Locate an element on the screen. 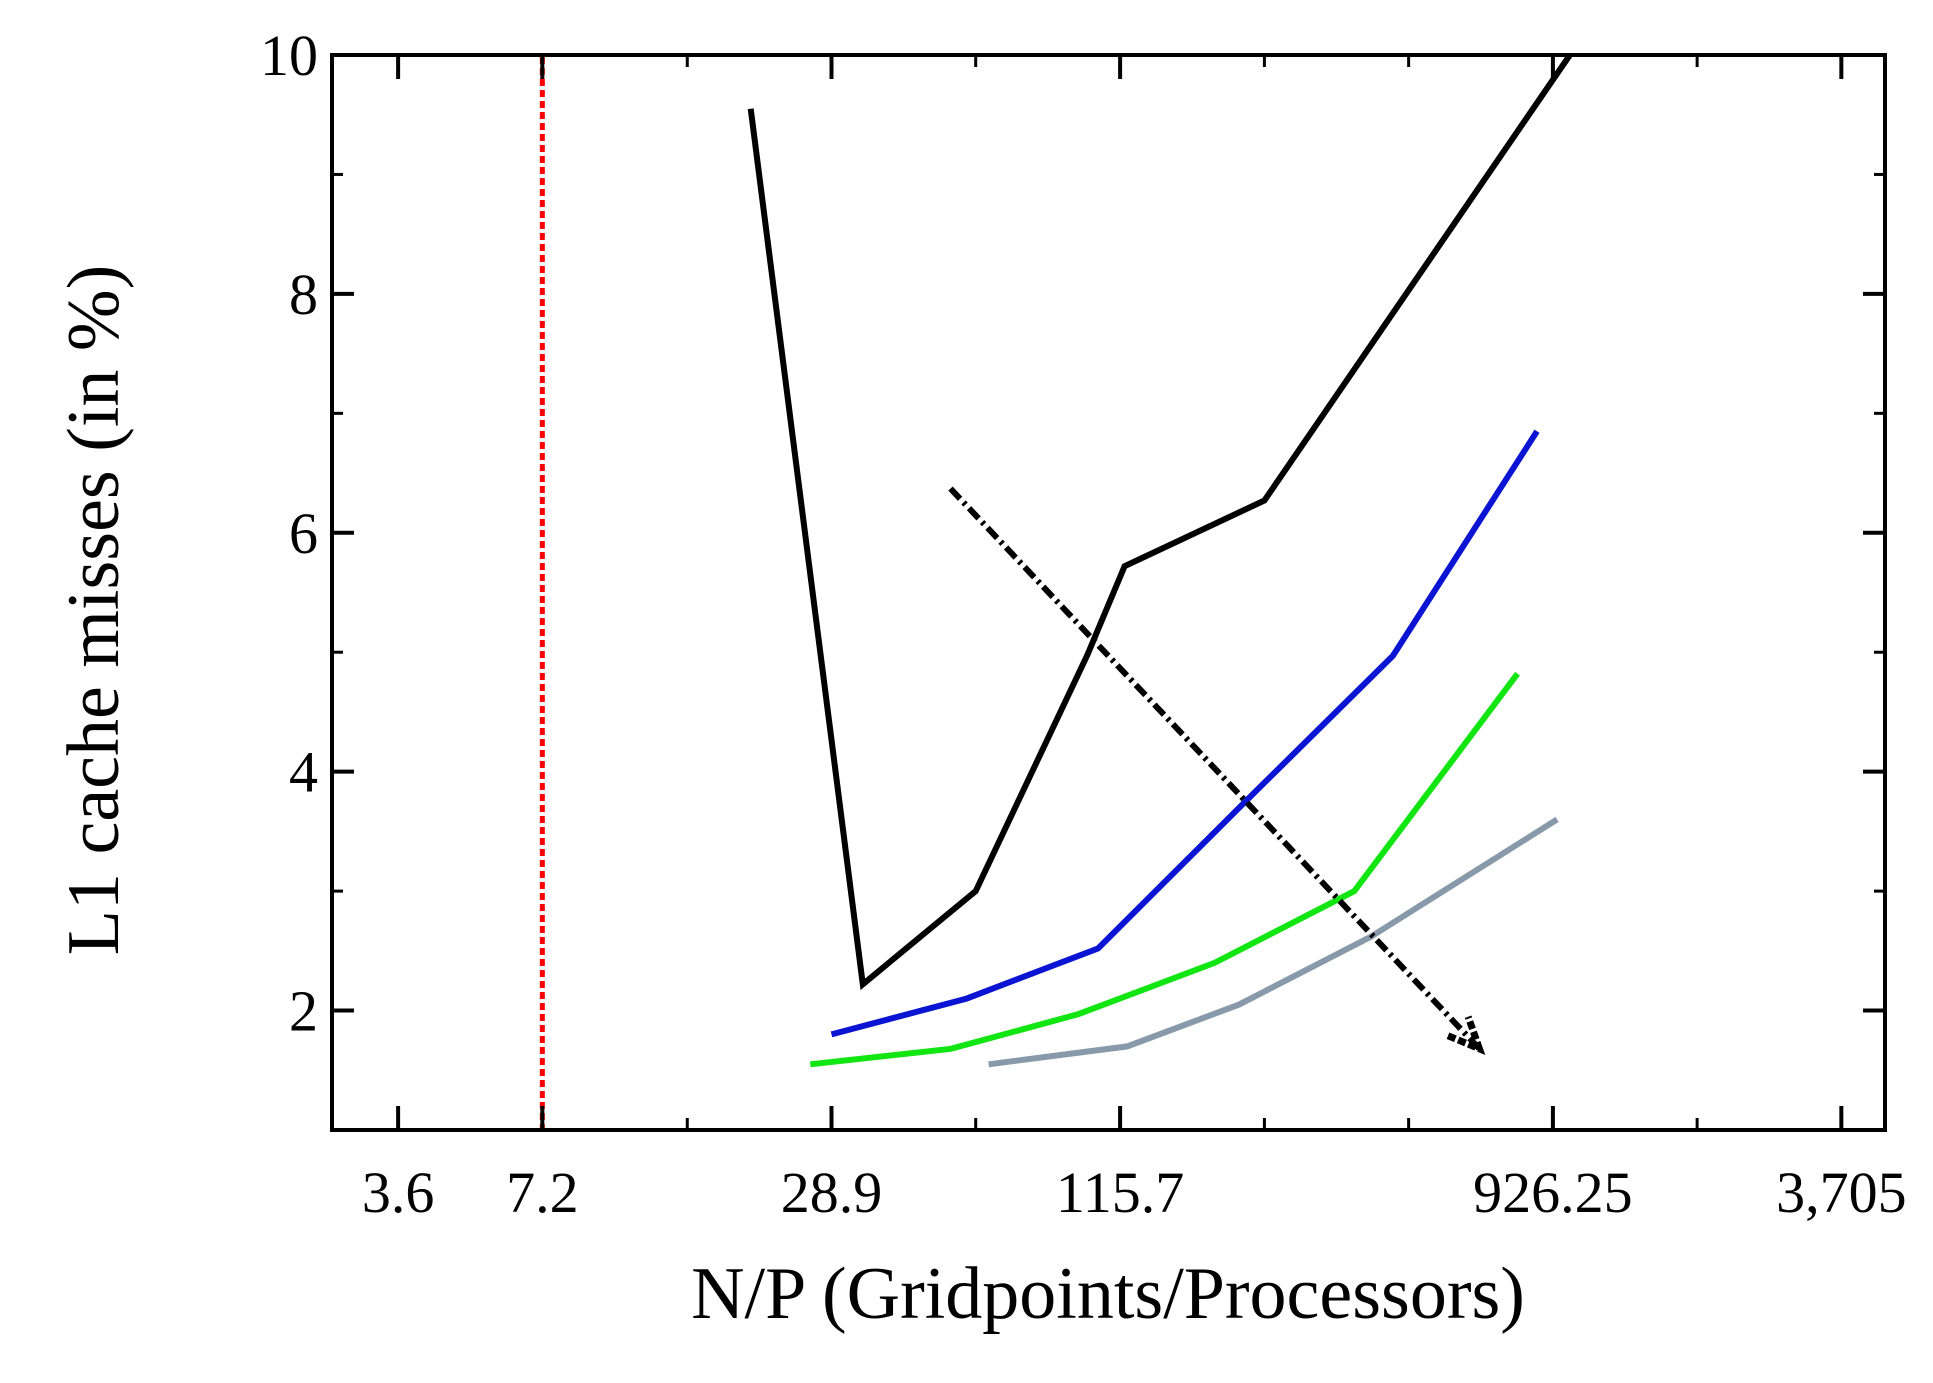 Image resolution: width=1933 pixels, height=1383 pixels. x-tick-label: 3,705 is located at coordinates (1841, 1192).